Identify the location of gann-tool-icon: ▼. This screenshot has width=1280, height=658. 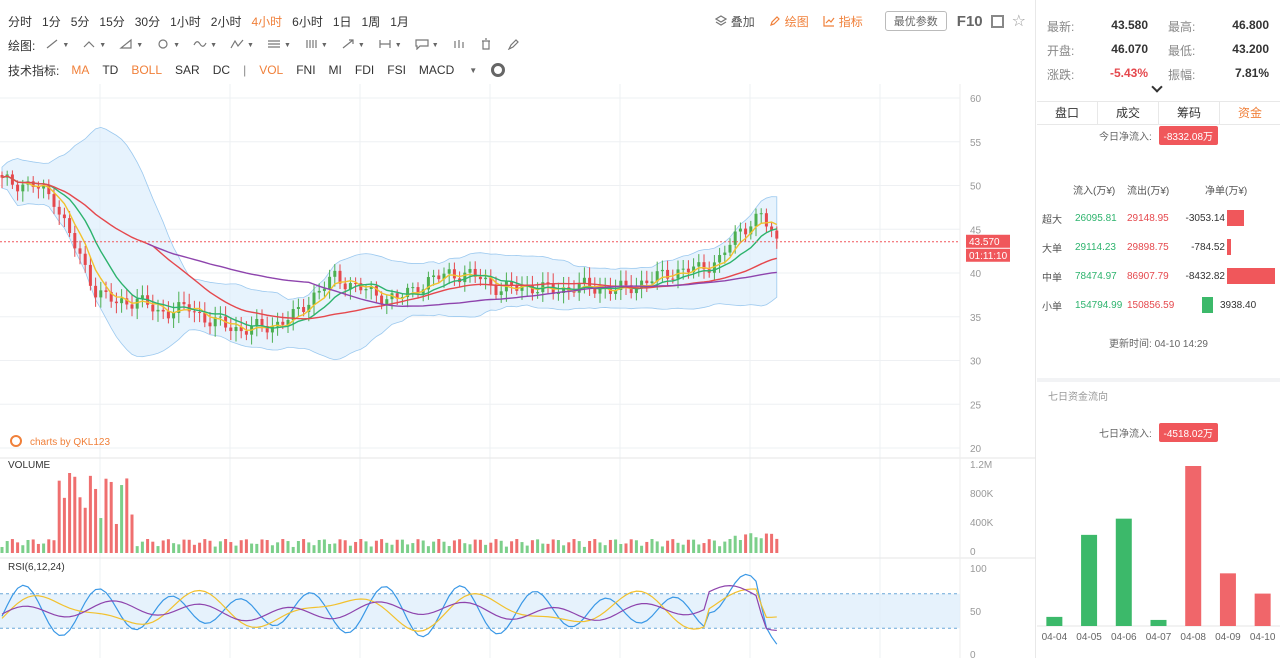
(316, 45).